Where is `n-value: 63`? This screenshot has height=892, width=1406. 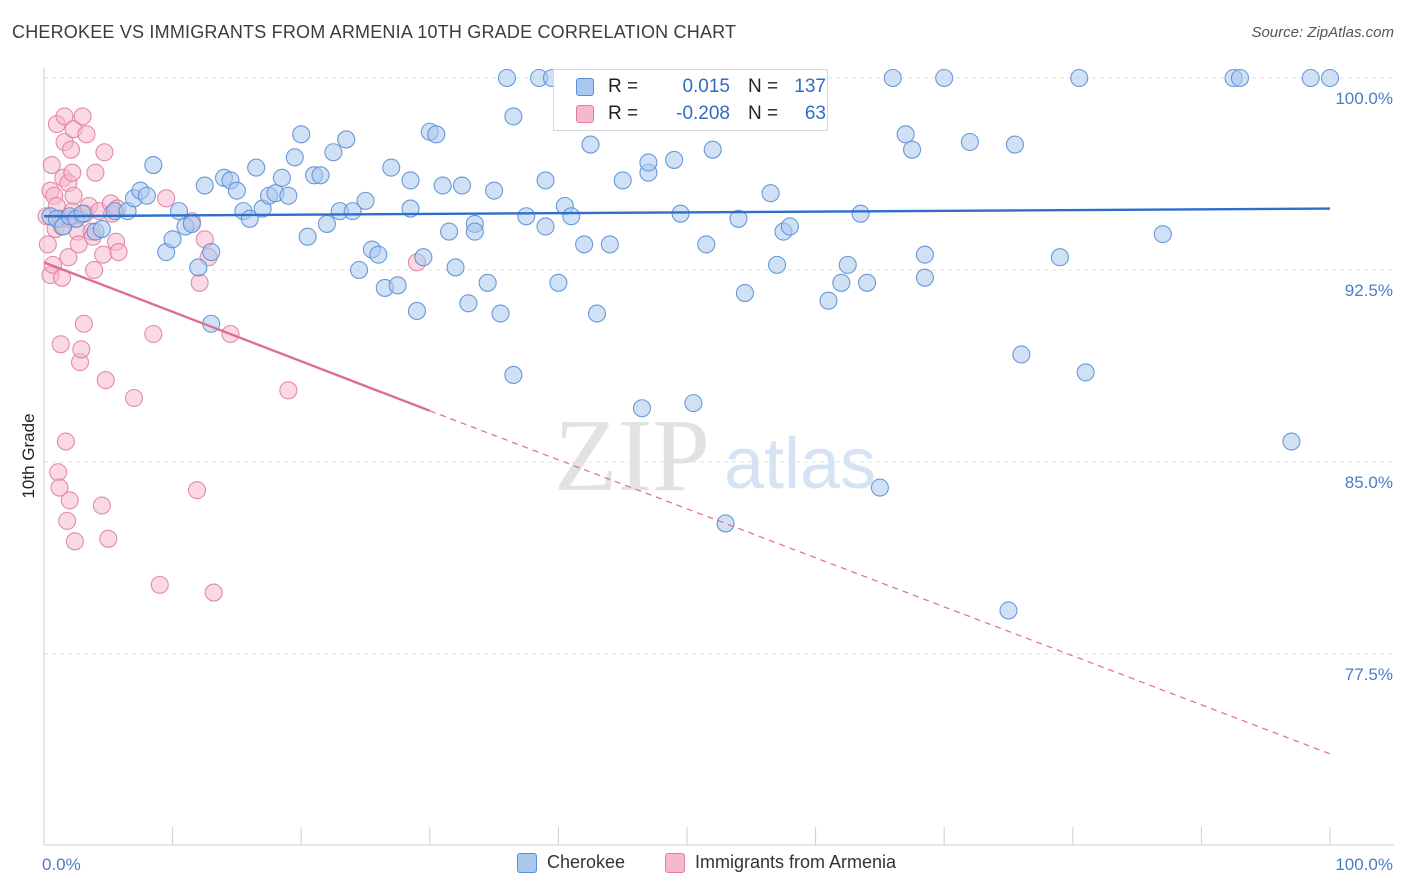
n-value: 63 is located at coordinates (815, 113).